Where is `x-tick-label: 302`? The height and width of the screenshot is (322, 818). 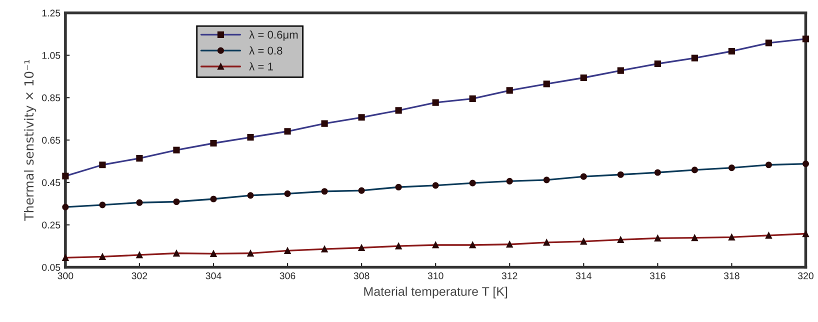
x-tick-label: 302 is located at coordinates (140, 276).